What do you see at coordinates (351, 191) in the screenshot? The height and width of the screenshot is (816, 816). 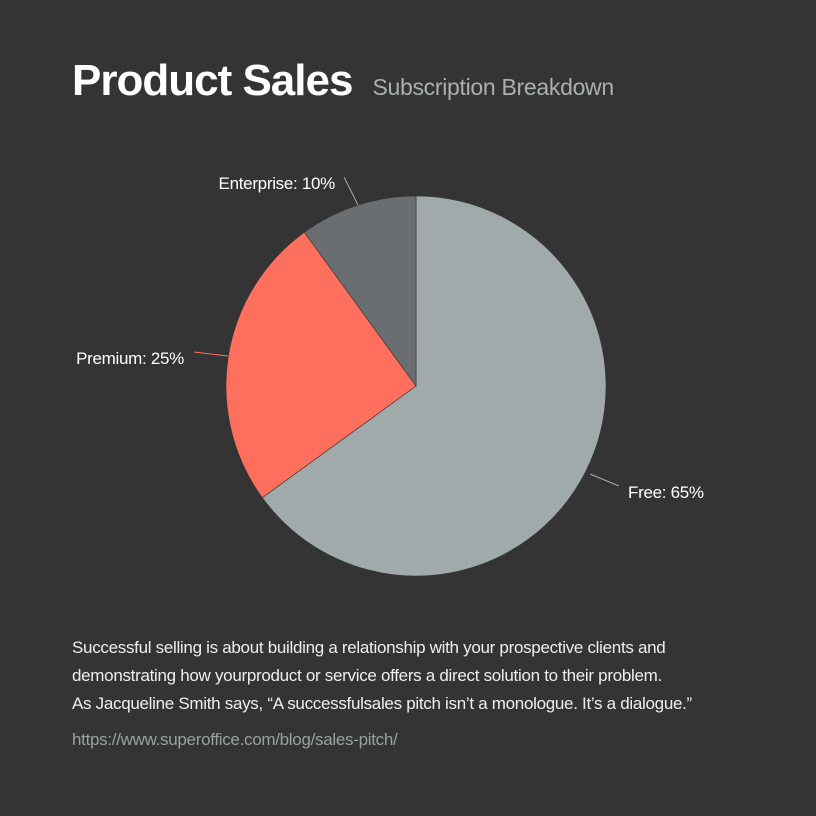 I see `leader-line-enterprise` at bounding box center [351, 191].